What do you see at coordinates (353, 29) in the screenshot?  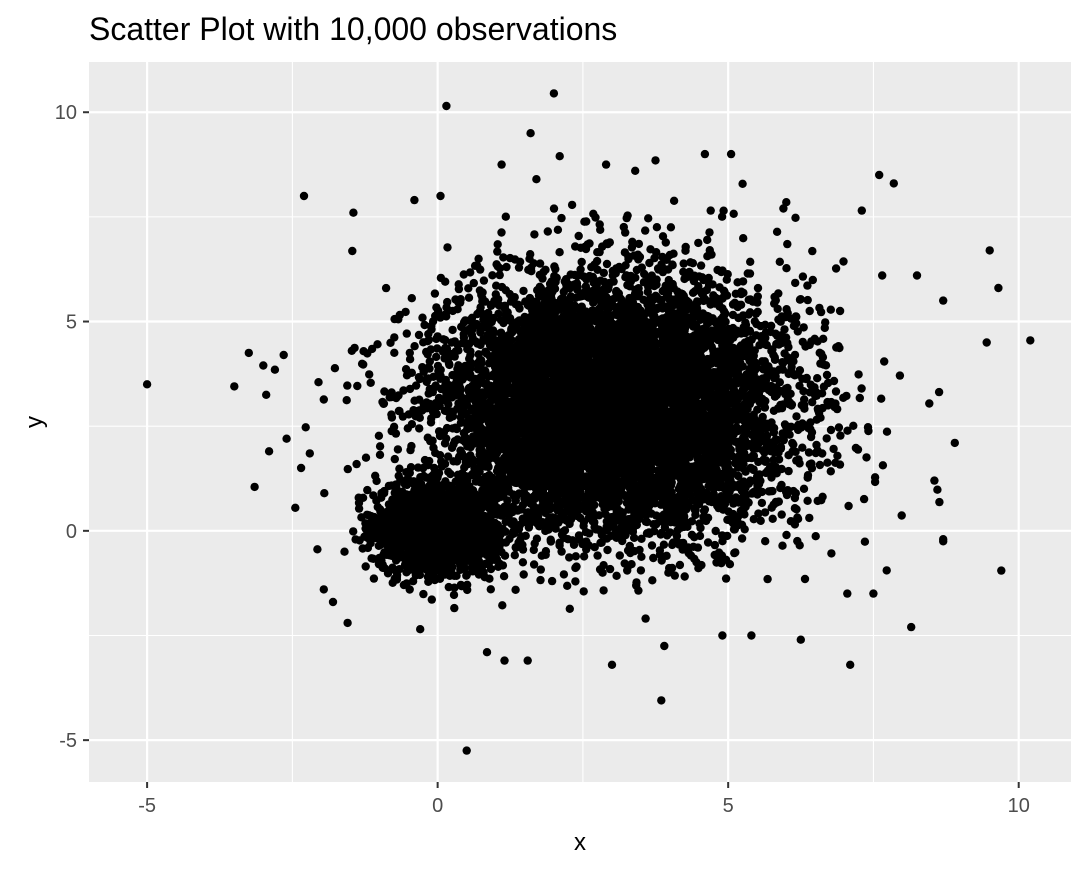 I see `chart-title: Scatter Plot with 10,000 observations` at bounding box center [353, 29].